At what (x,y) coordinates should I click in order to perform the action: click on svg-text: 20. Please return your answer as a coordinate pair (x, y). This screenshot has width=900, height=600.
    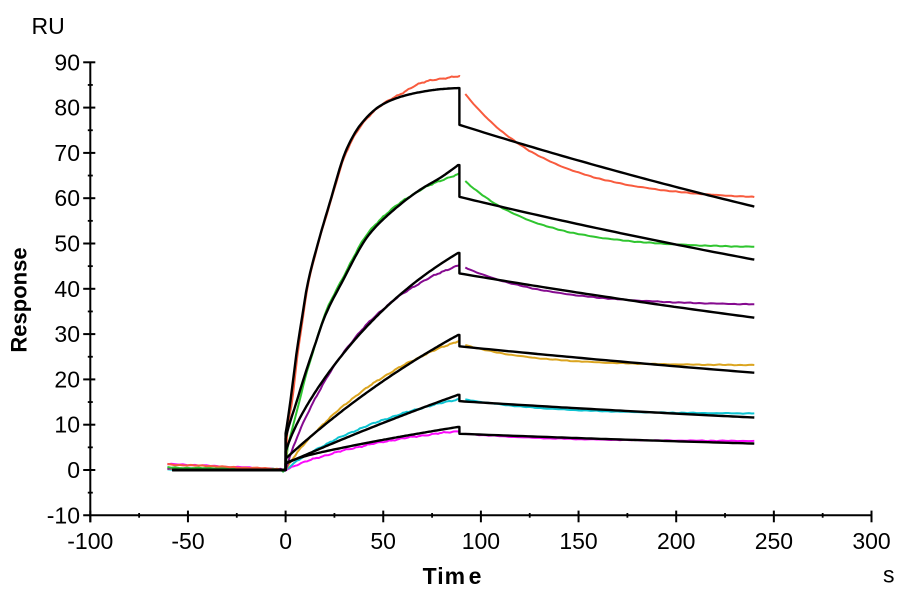
    Looking at the image, I should click on (67, 379).